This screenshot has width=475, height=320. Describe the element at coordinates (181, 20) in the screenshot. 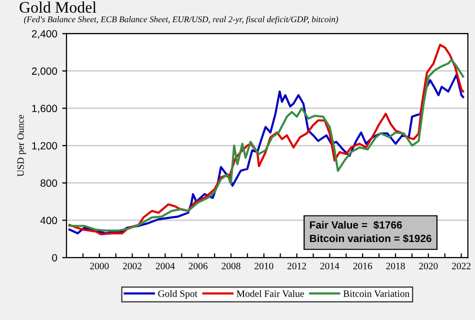

I see `chart-subtitle: (Fed's Balance Sheet, ECB Balance Sheet, EUR/USD, real 2-yr, fiscal deficit/GDP, bitcoin)` at that location.